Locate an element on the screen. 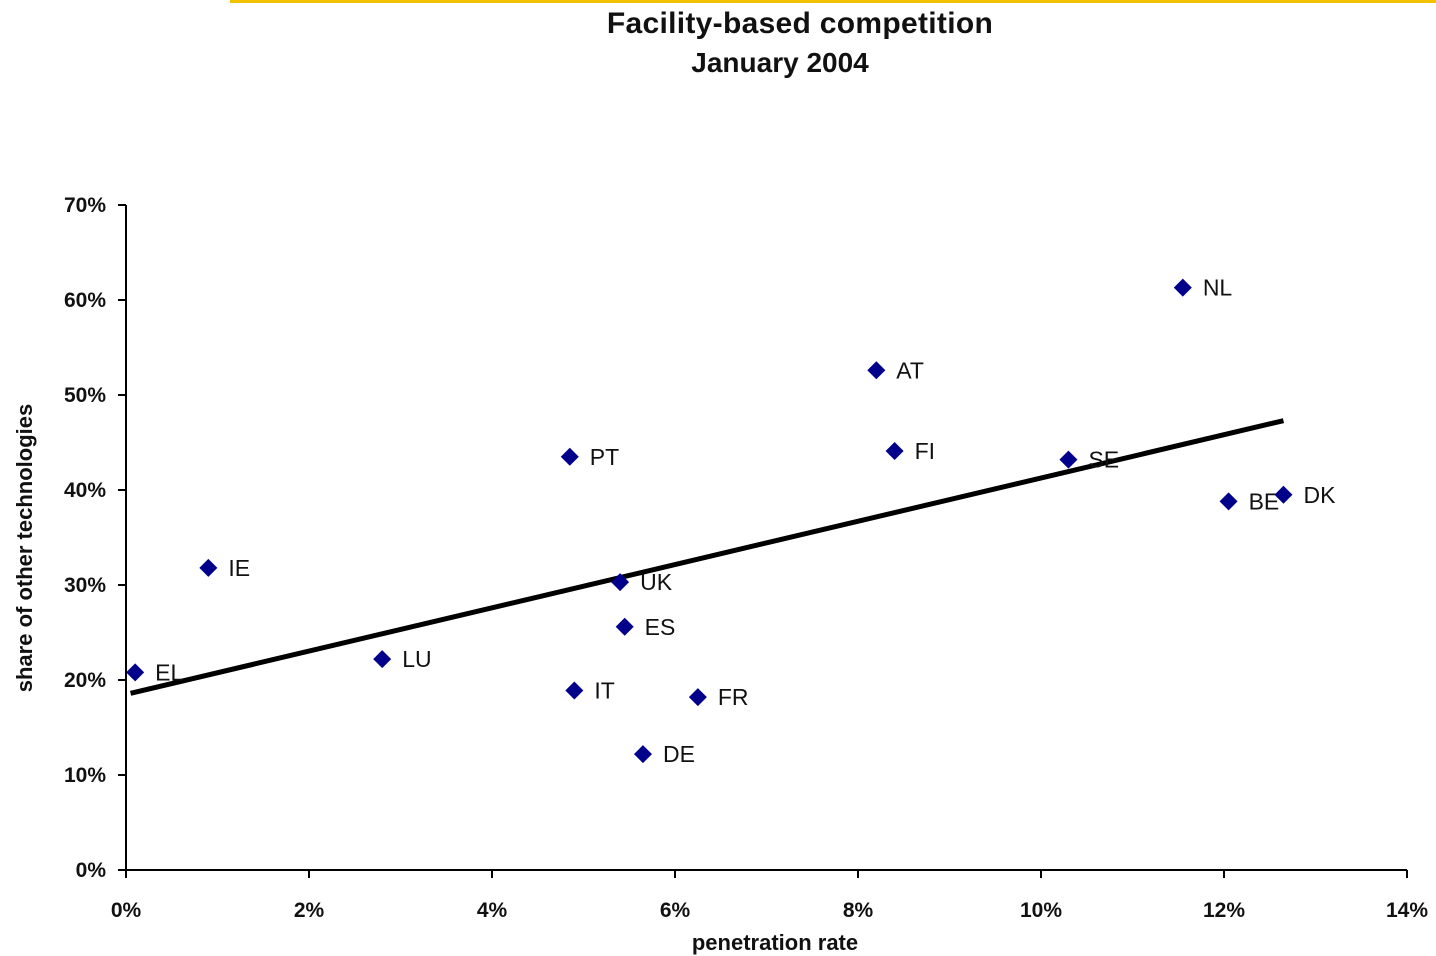 The width and height of the screenshot is (1436, 956). chart-subtitle: January 2004 is located at coordinates (780, 62).